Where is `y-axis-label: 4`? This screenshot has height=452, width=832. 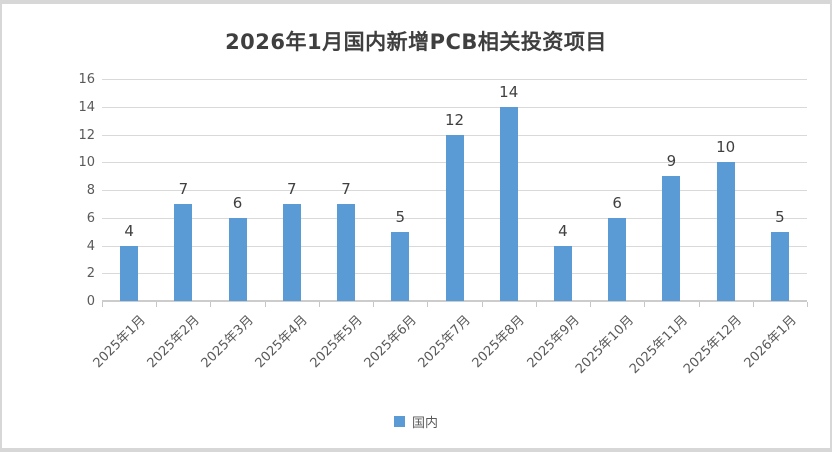
y-axis-label: 4 is located at coordinates (90, 246).